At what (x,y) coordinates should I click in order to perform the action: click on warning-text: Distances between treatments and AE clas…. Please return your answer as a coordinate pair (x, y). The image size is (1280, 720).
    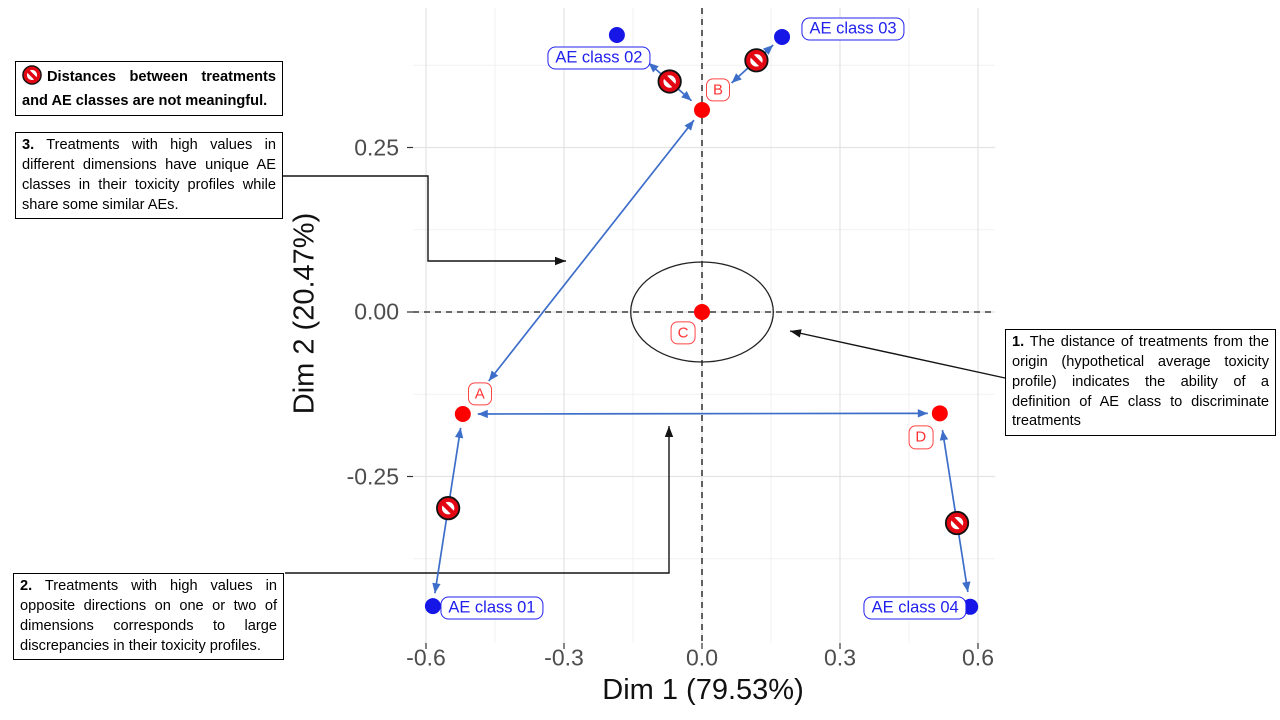
    Looking at the image, I should click on (149, 89).